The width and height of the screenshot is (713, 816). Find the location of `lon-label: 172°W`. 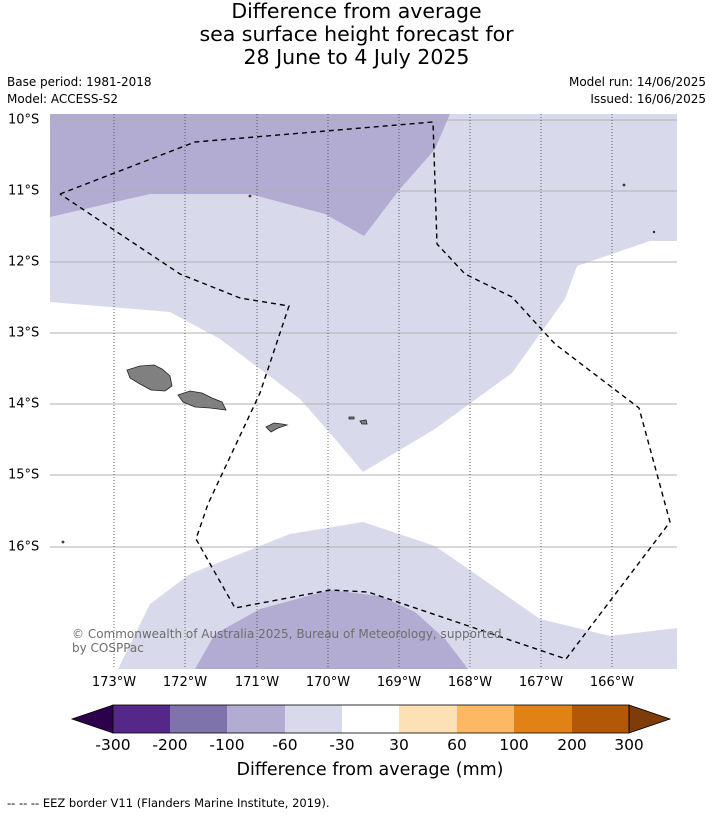

lon-label: 172°W is located at coordinates (185, 682).